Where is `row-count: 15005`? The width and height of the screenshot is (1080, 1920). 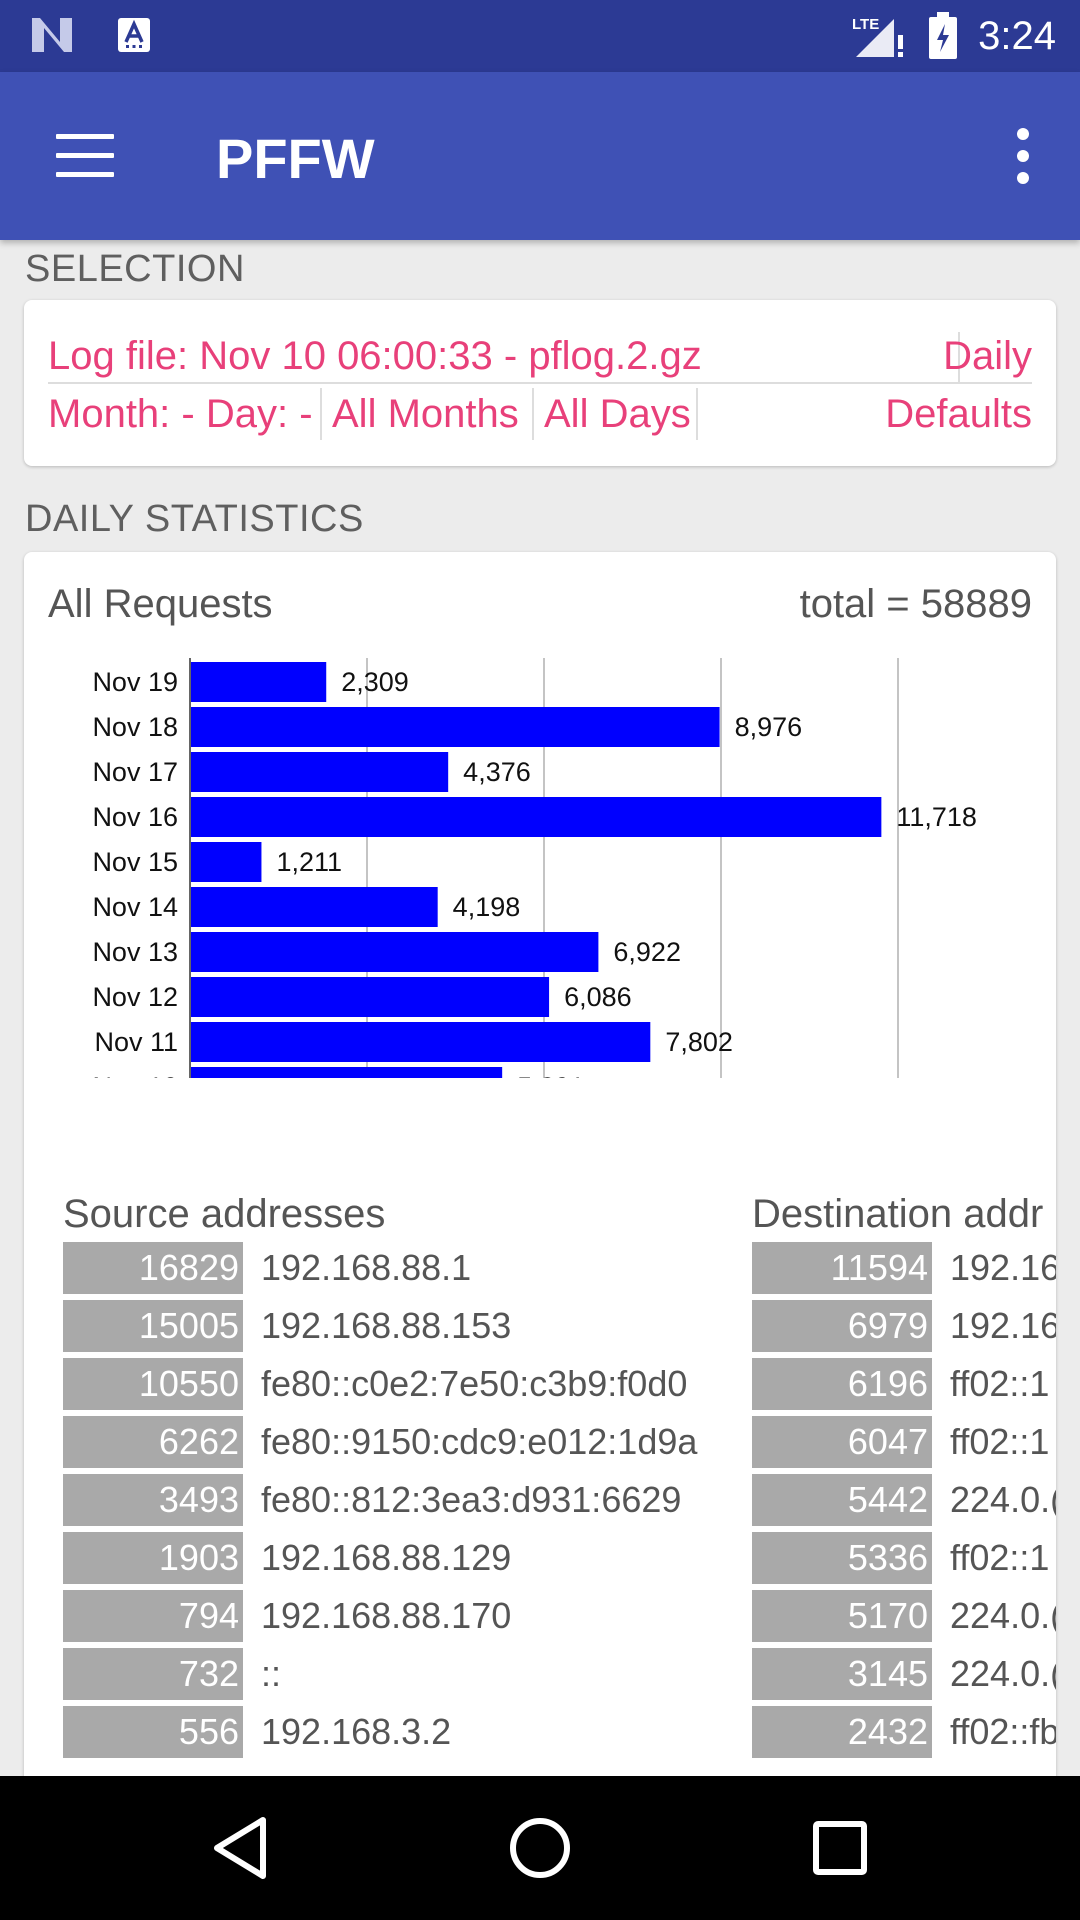 row-count: 15005 is located at coordinates (153, 1326).